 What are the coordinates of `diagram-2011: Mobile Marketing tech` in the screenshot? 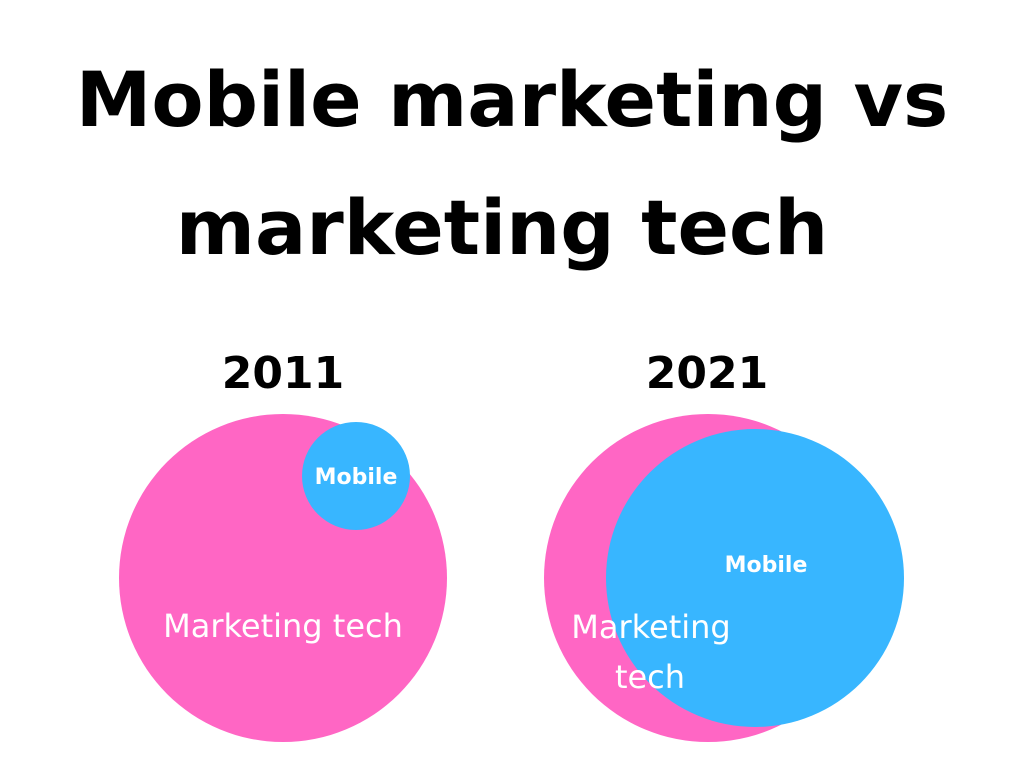 It's located at (283, 578).